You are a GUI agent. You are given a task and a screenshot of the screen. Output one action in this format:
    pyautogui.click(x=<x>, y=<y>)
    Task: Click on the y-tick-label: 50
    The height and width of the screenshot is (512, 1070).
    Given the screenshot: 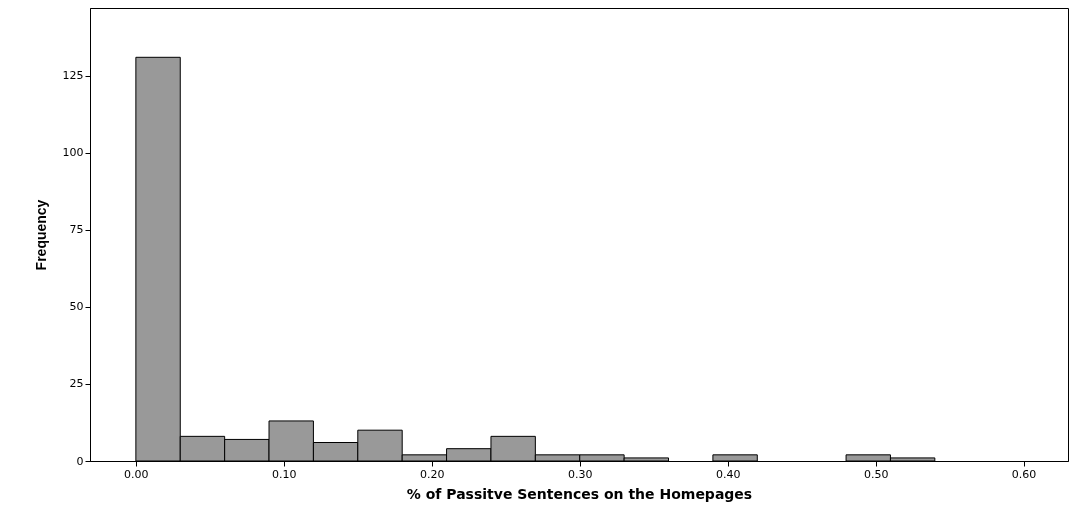 What is the action you would take?
    pyautogui.click(x=76, y=307)
    